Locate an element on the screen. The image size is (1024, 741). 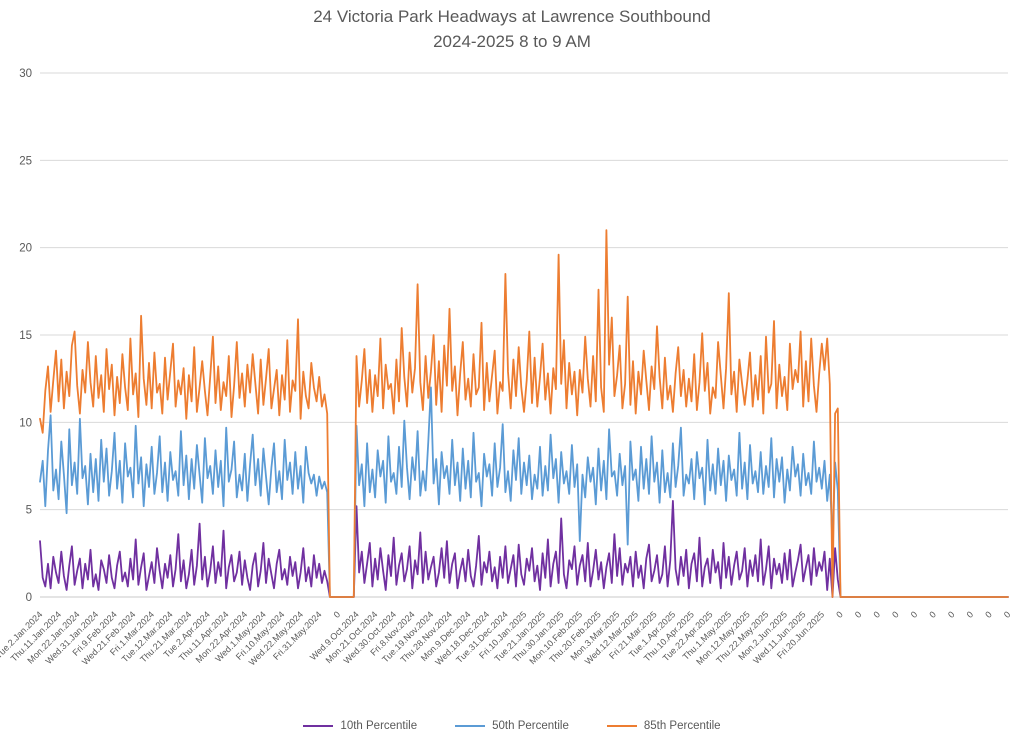
legend-line-swatch-85th is located at coordinates (621, 726).